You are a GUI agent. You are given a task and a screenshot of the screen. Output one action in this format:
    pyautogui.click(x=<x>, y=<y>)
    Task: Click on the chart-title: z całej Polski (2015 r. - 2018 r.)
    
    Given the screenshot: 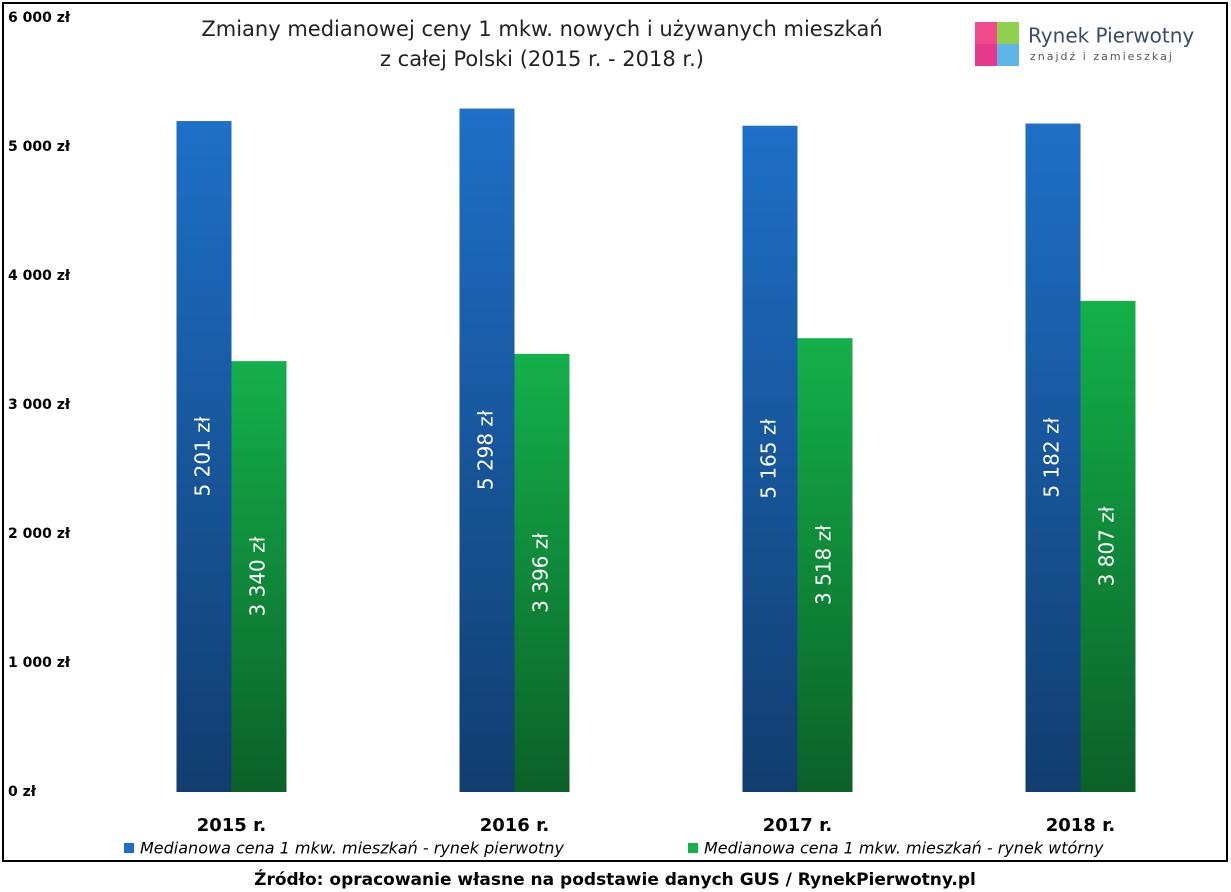 What is the action you would take?
    pyautogui.click(x=542, y=59)
    